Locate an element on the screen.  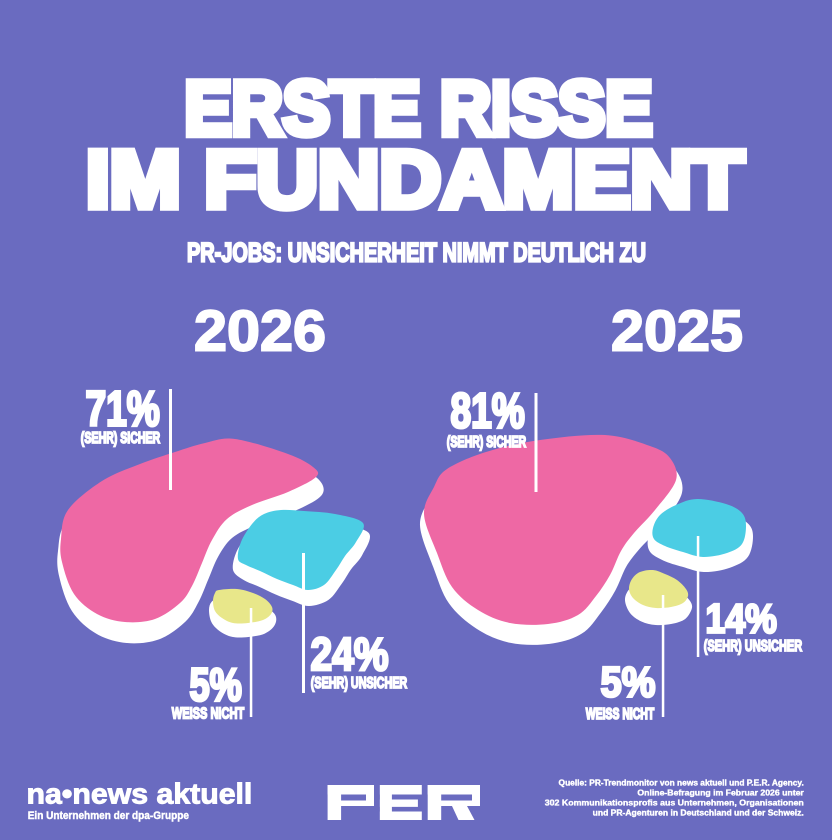
svg-text: 14% is located at coordinates (741, 618).